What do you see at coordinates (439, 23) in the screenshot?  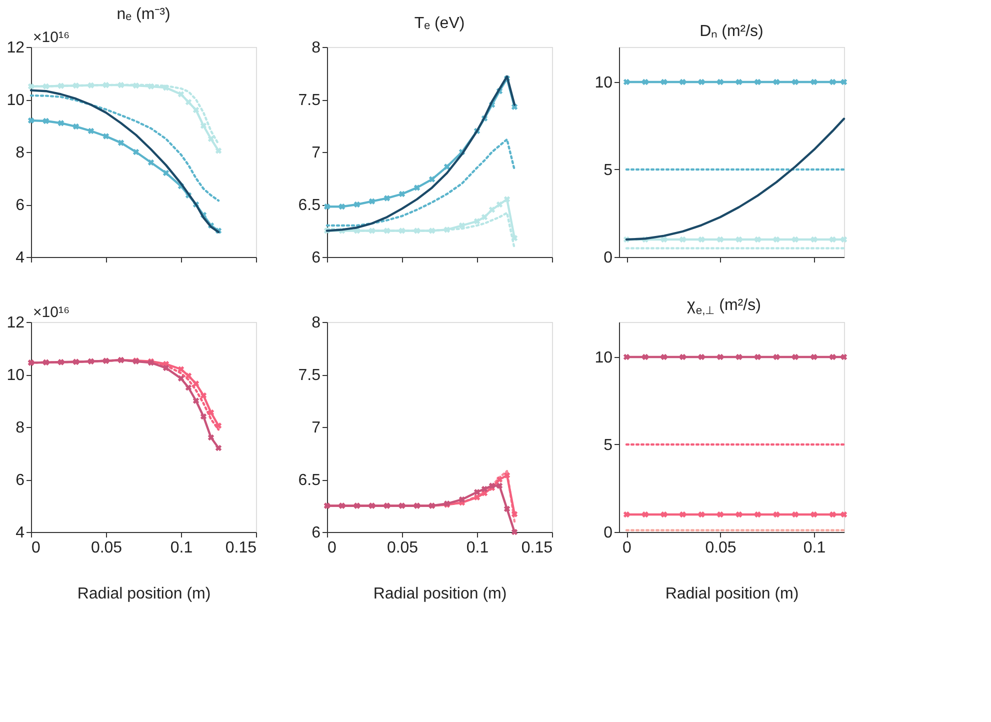 I see `chart-title: Tₑ (eV)` at bounding box center [439, 23].